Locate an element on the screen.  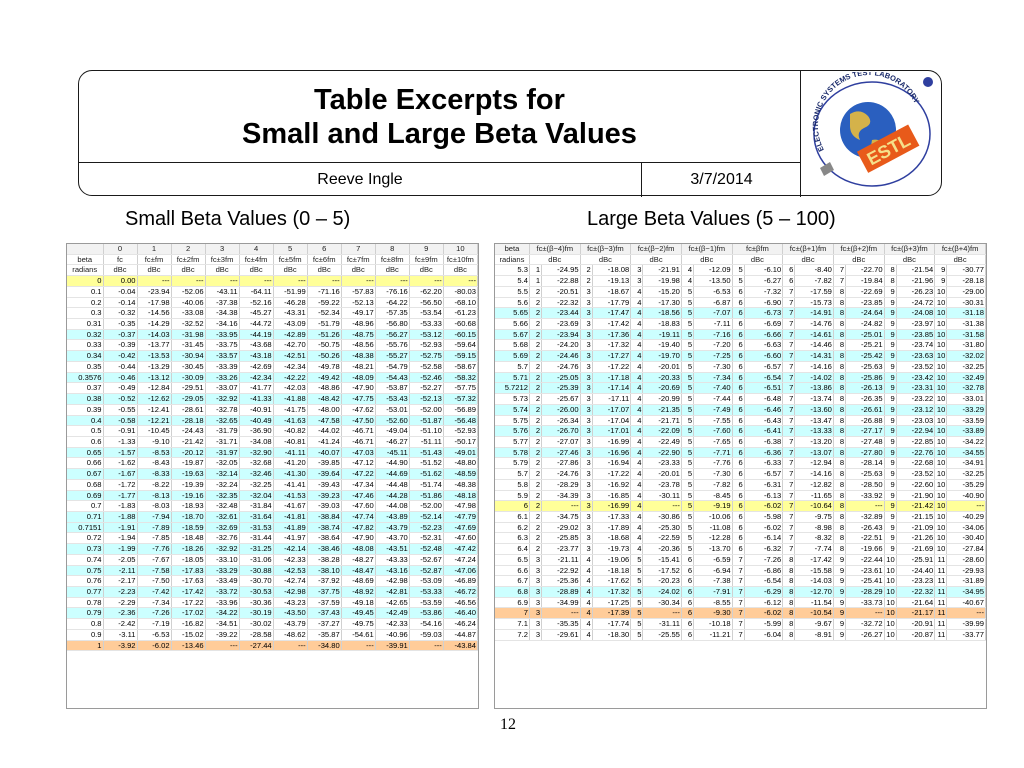
table-cell: -14.76 is located at coordinates (814, 324).